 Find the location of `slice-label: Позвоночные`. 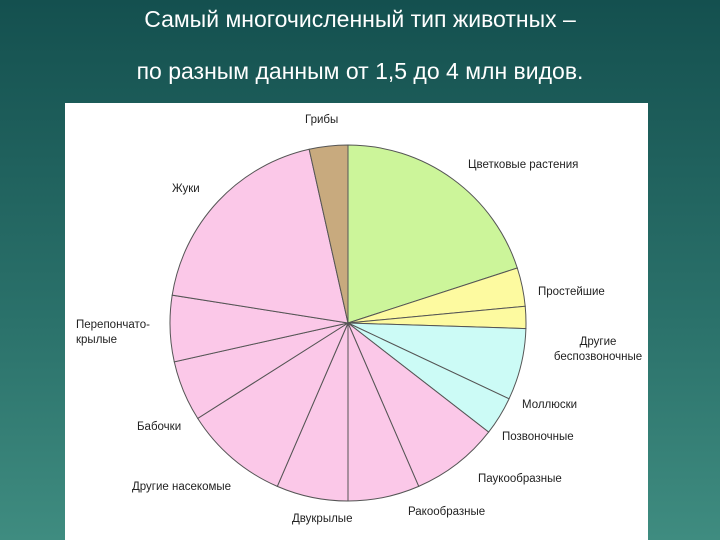

slice-label: Позвоночные is located at coordinates (538, 437).